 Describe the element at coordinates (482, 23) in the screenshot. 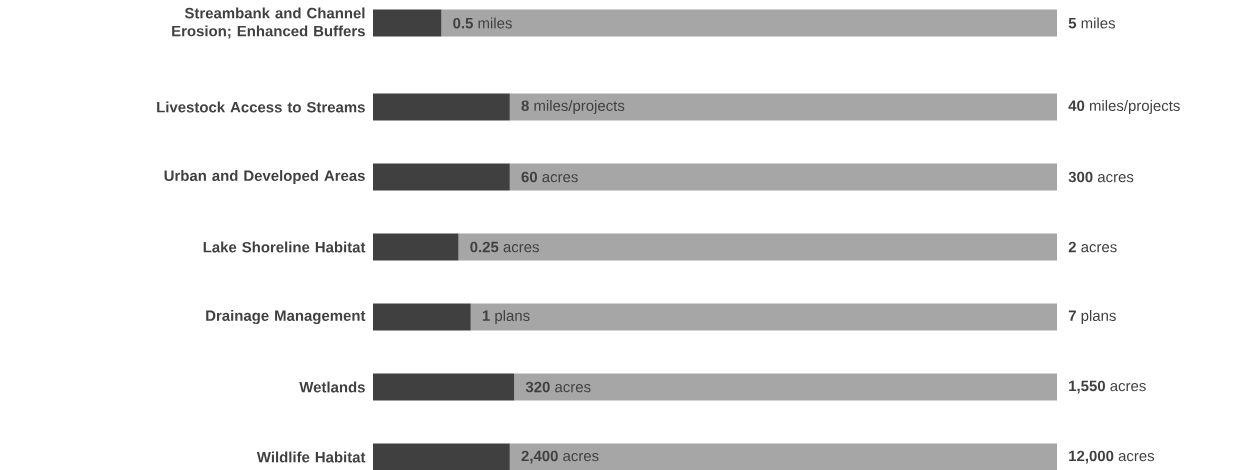

I see `data-label: 0.5 miles` at that location.